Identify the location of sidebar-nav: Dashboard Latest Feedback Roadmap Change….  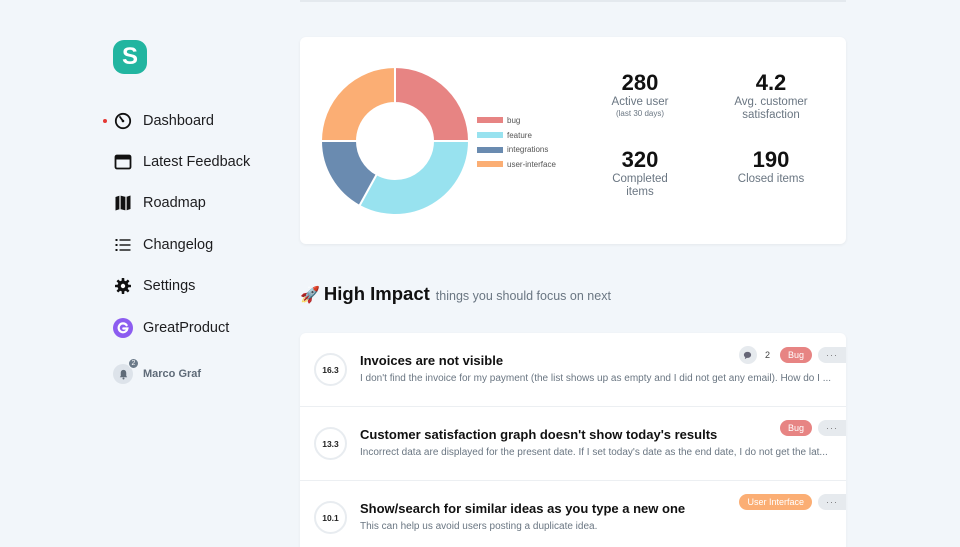
(176, 224).